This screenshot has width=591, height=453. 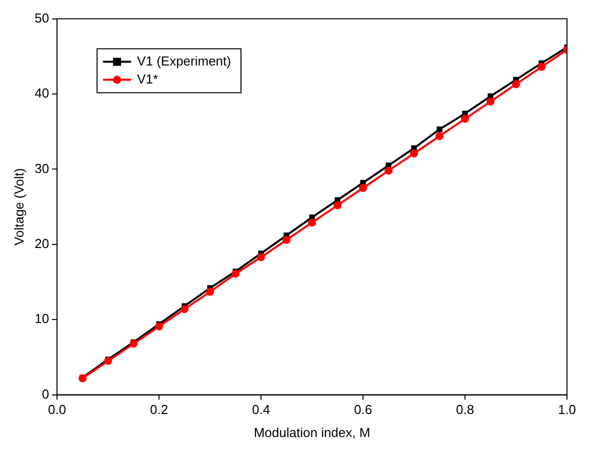 I want to click on y-tick-label: 30, so click(x=42, y=168).